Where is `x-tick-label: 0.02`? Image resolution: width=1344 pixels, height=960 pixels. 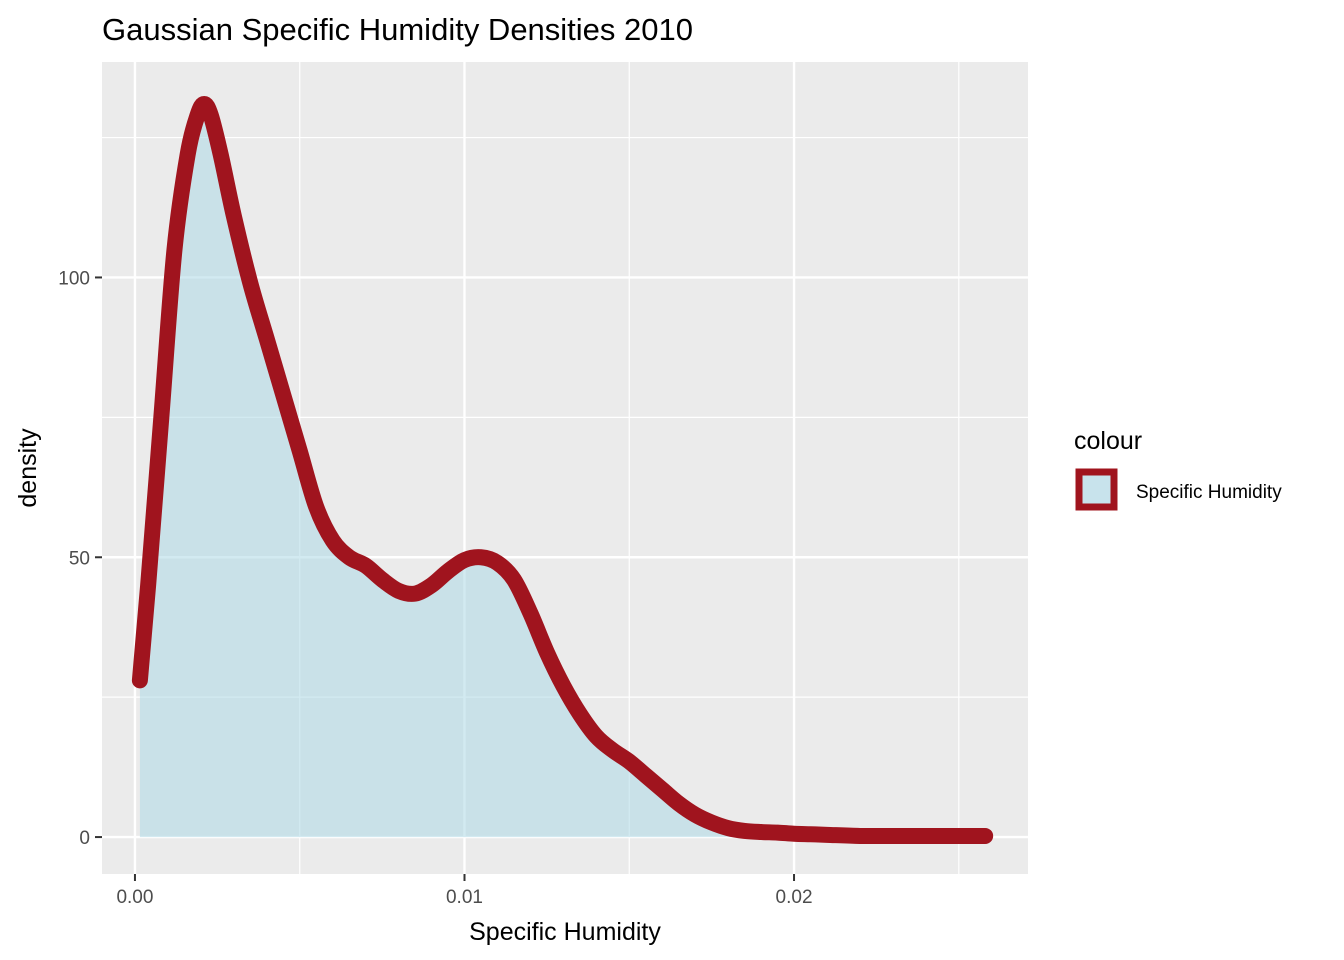 x-tick-label: 0.02 is located at coordinates (794, 897).